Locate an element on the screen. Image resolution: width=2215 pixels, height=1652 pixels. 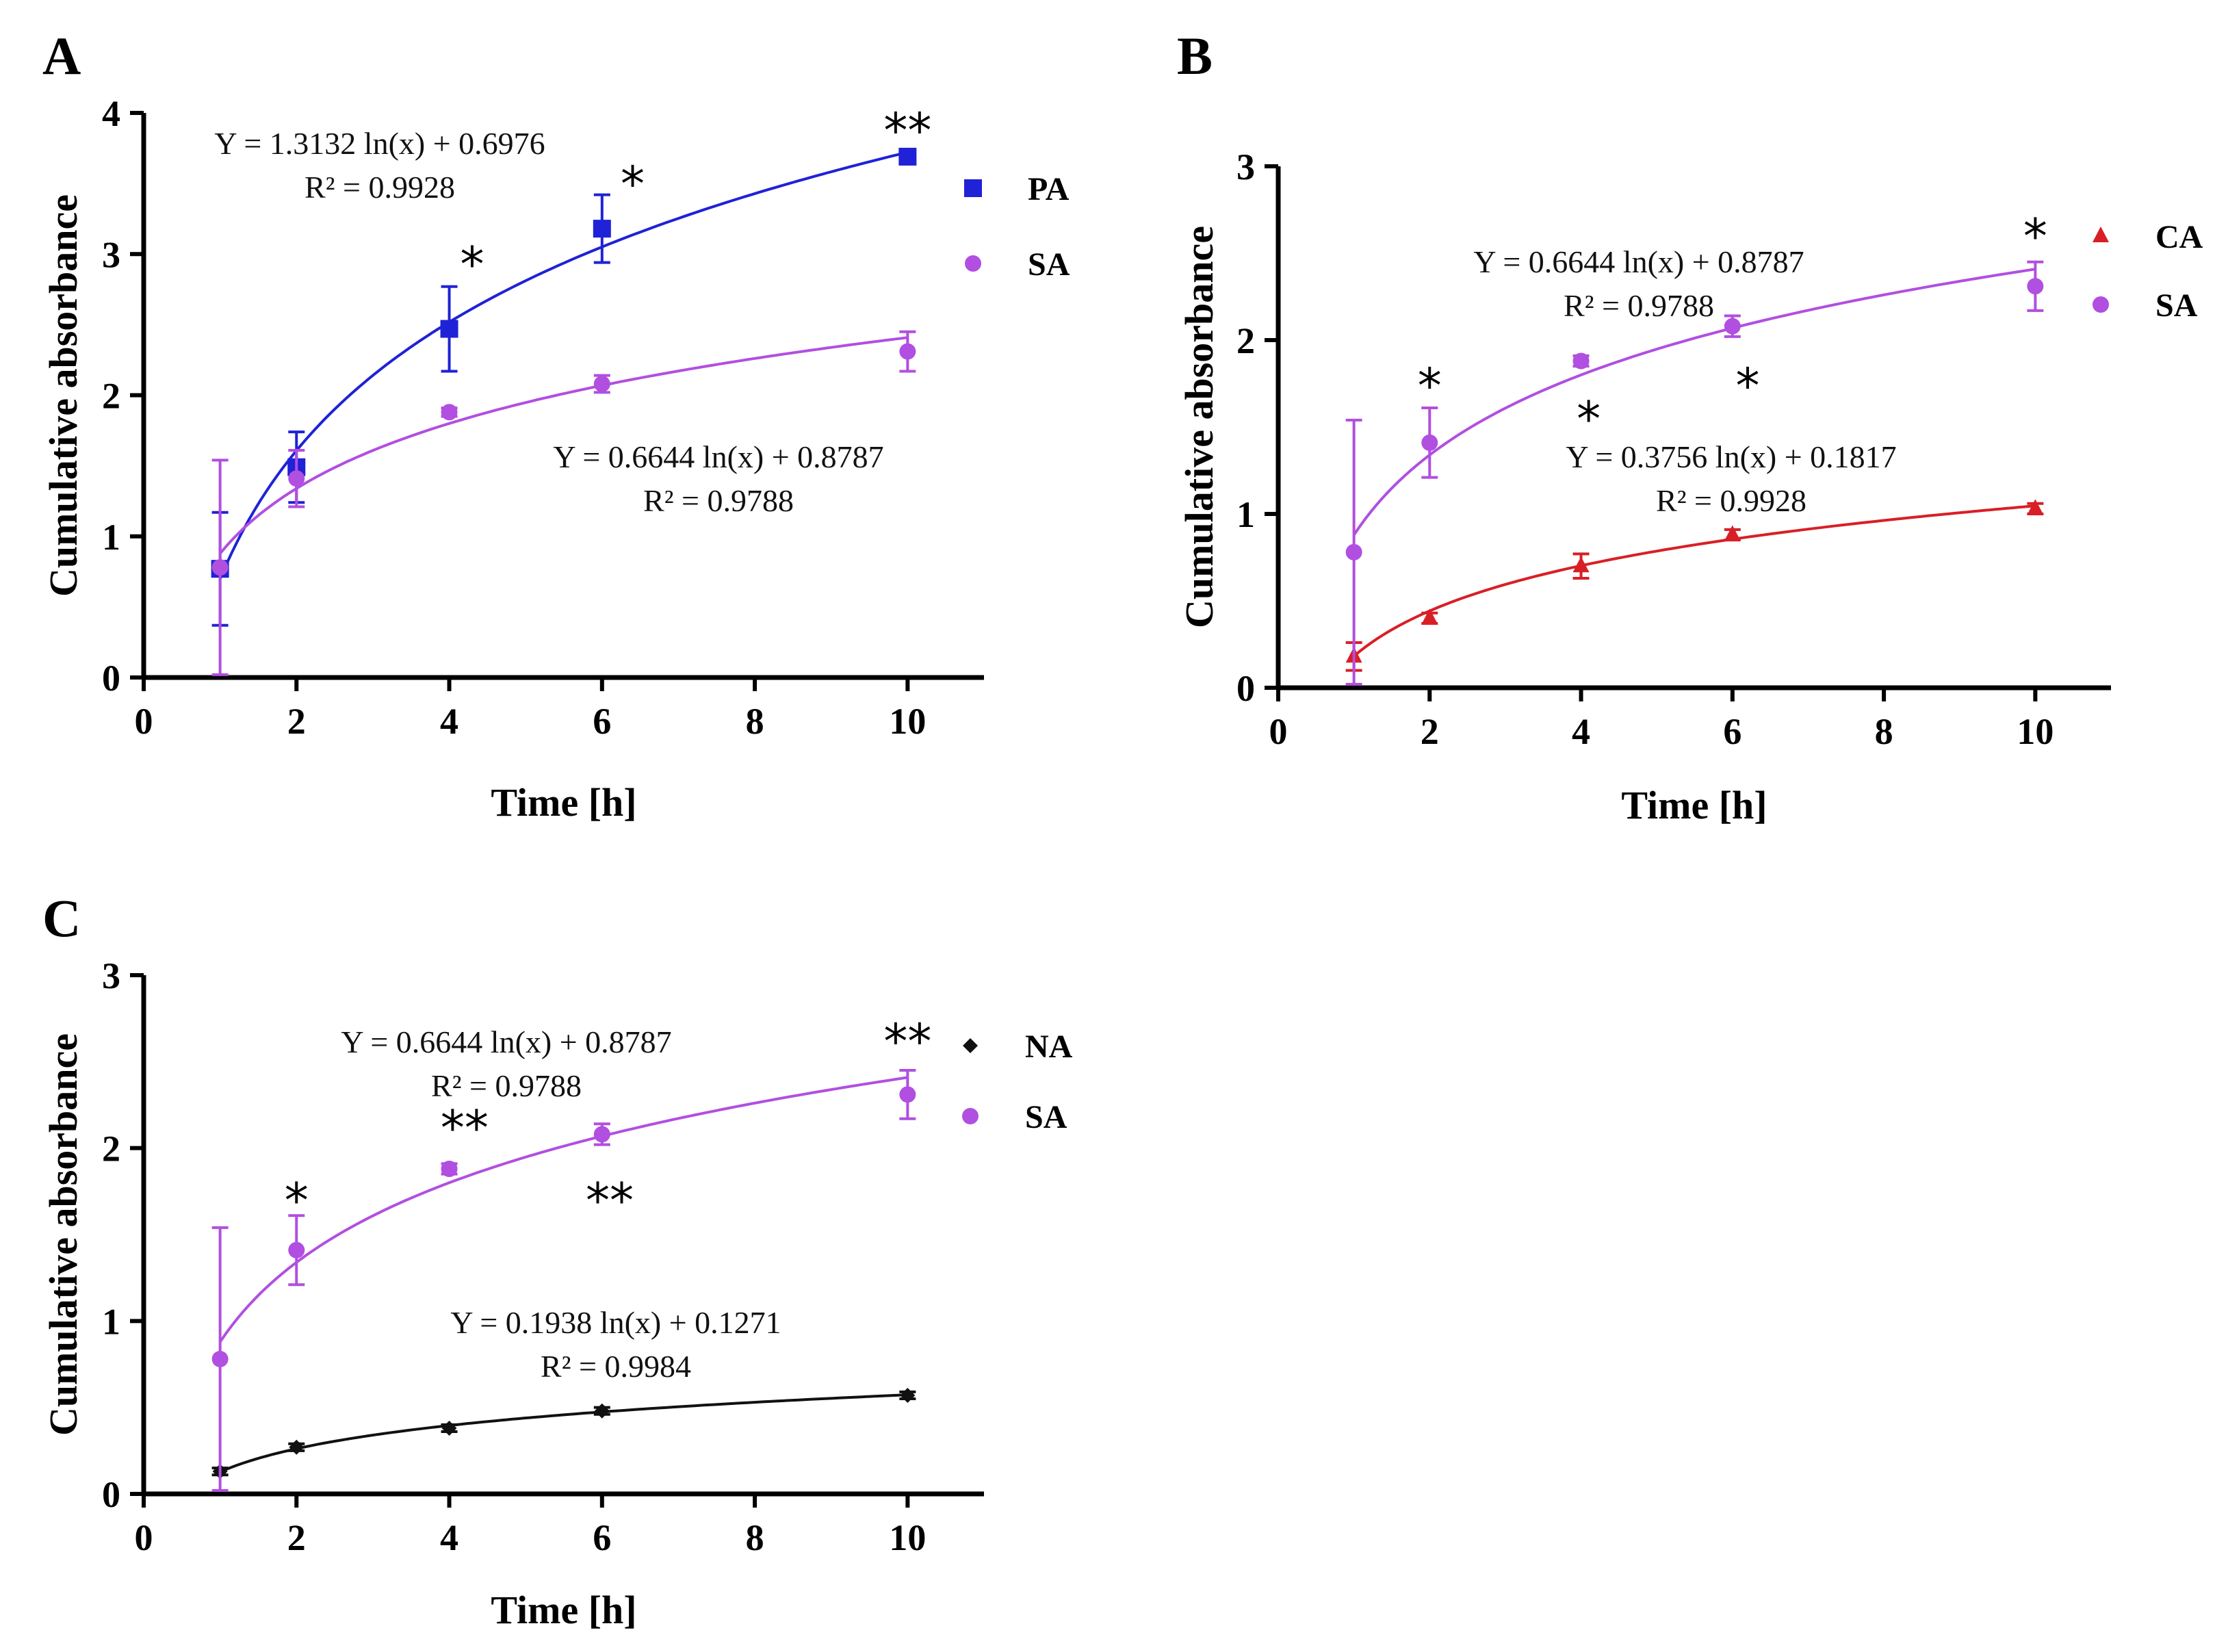
series-ca: Y = 0.3756 ln(x) + 0.1817 R² = 0.9928 is located at coordinates (1694, 555).